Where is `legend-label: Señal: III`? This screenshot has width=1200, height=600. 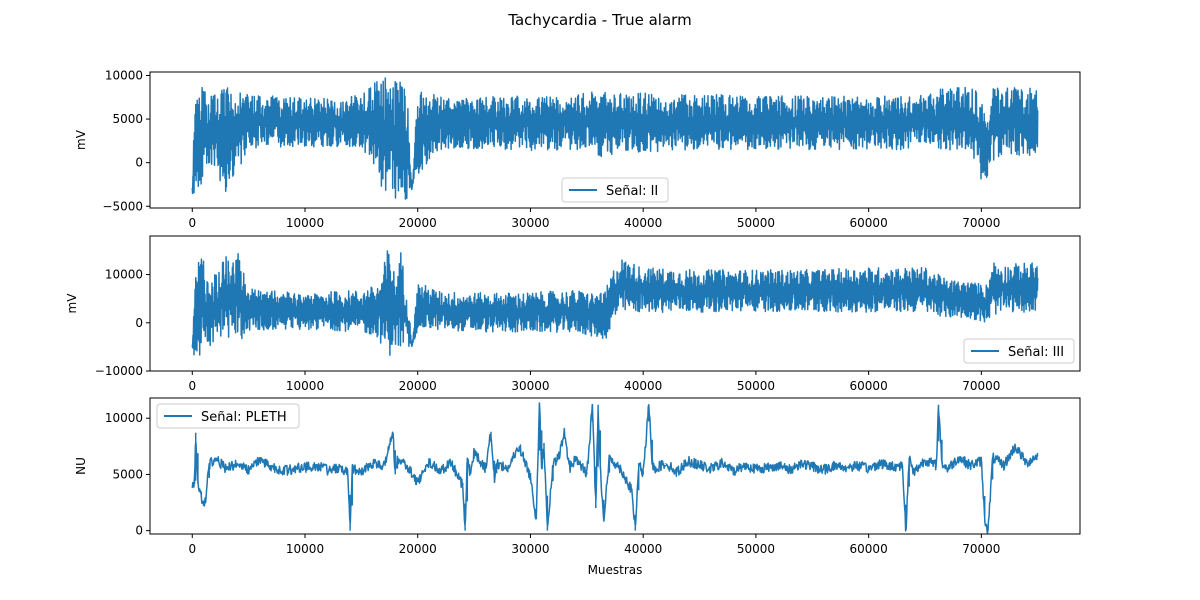 legend-label: Señal: III is located at coordinates (1036, 352).